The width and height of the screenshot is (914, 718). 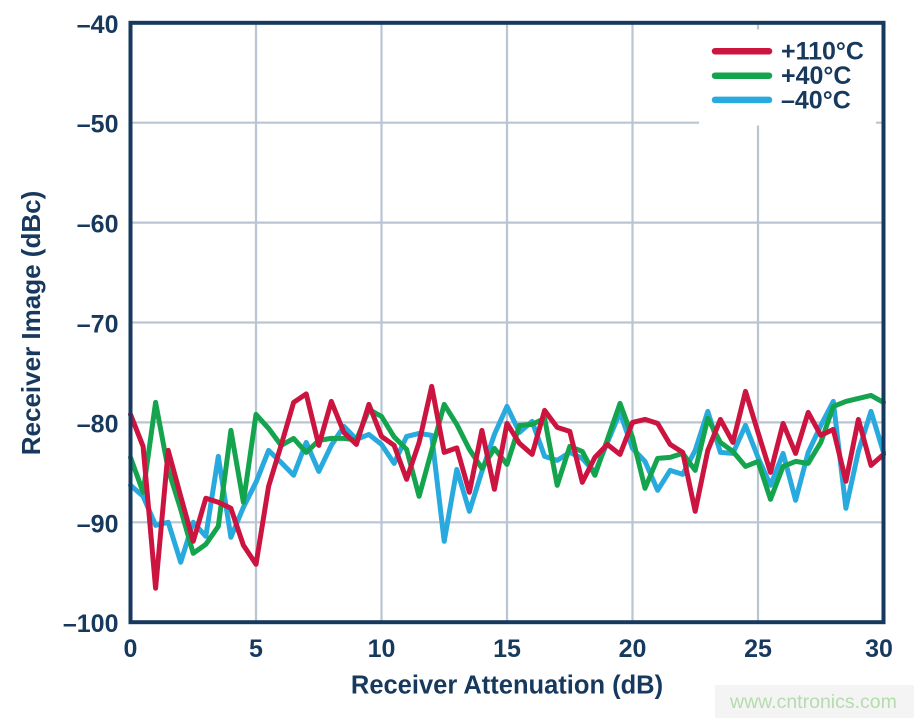 I want to click on svg-text: +40°C, so click(x=816, y=76).